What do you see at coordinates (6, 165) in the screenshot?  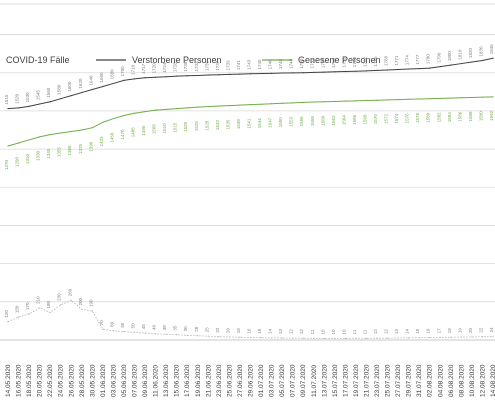 I see `data-label-2-0: 1270` at bounding box center [6, 165].